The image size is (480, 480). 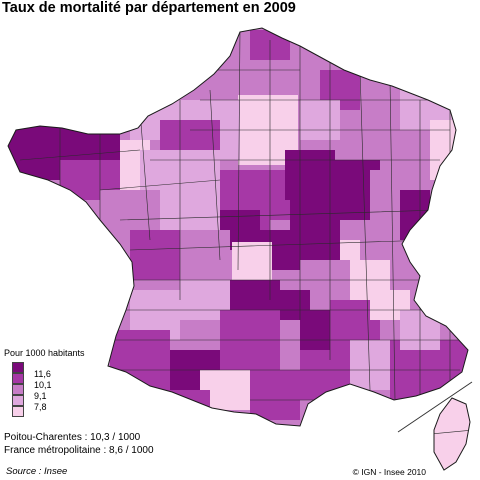 I want to click on legend-title: Pour 1000 habitants, so click(x=44, y=353).